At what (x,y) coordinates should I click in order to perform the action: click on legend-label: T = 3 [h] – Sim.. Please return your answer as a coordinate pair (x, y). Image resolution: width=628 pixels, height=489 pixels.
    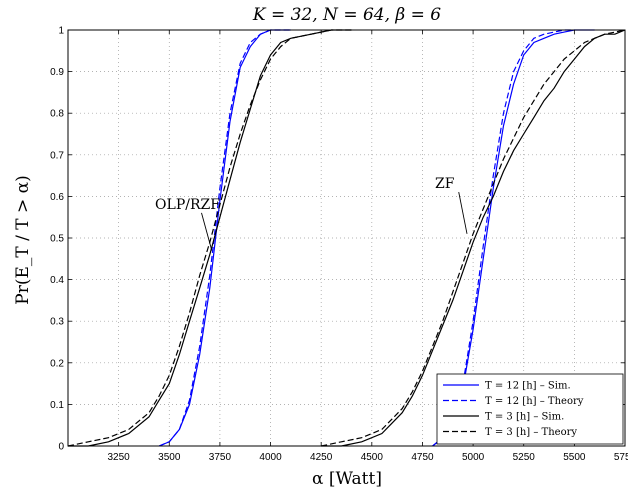
    Looking at the image, I should click on (524, 417).